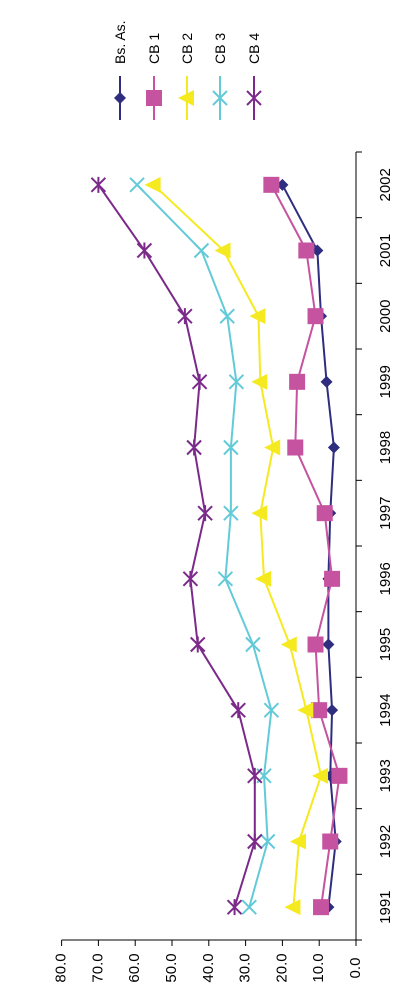  Describe the element at coordinates (385, 775) in the screenshot. I see `category-tick-label: 1993` at that location.